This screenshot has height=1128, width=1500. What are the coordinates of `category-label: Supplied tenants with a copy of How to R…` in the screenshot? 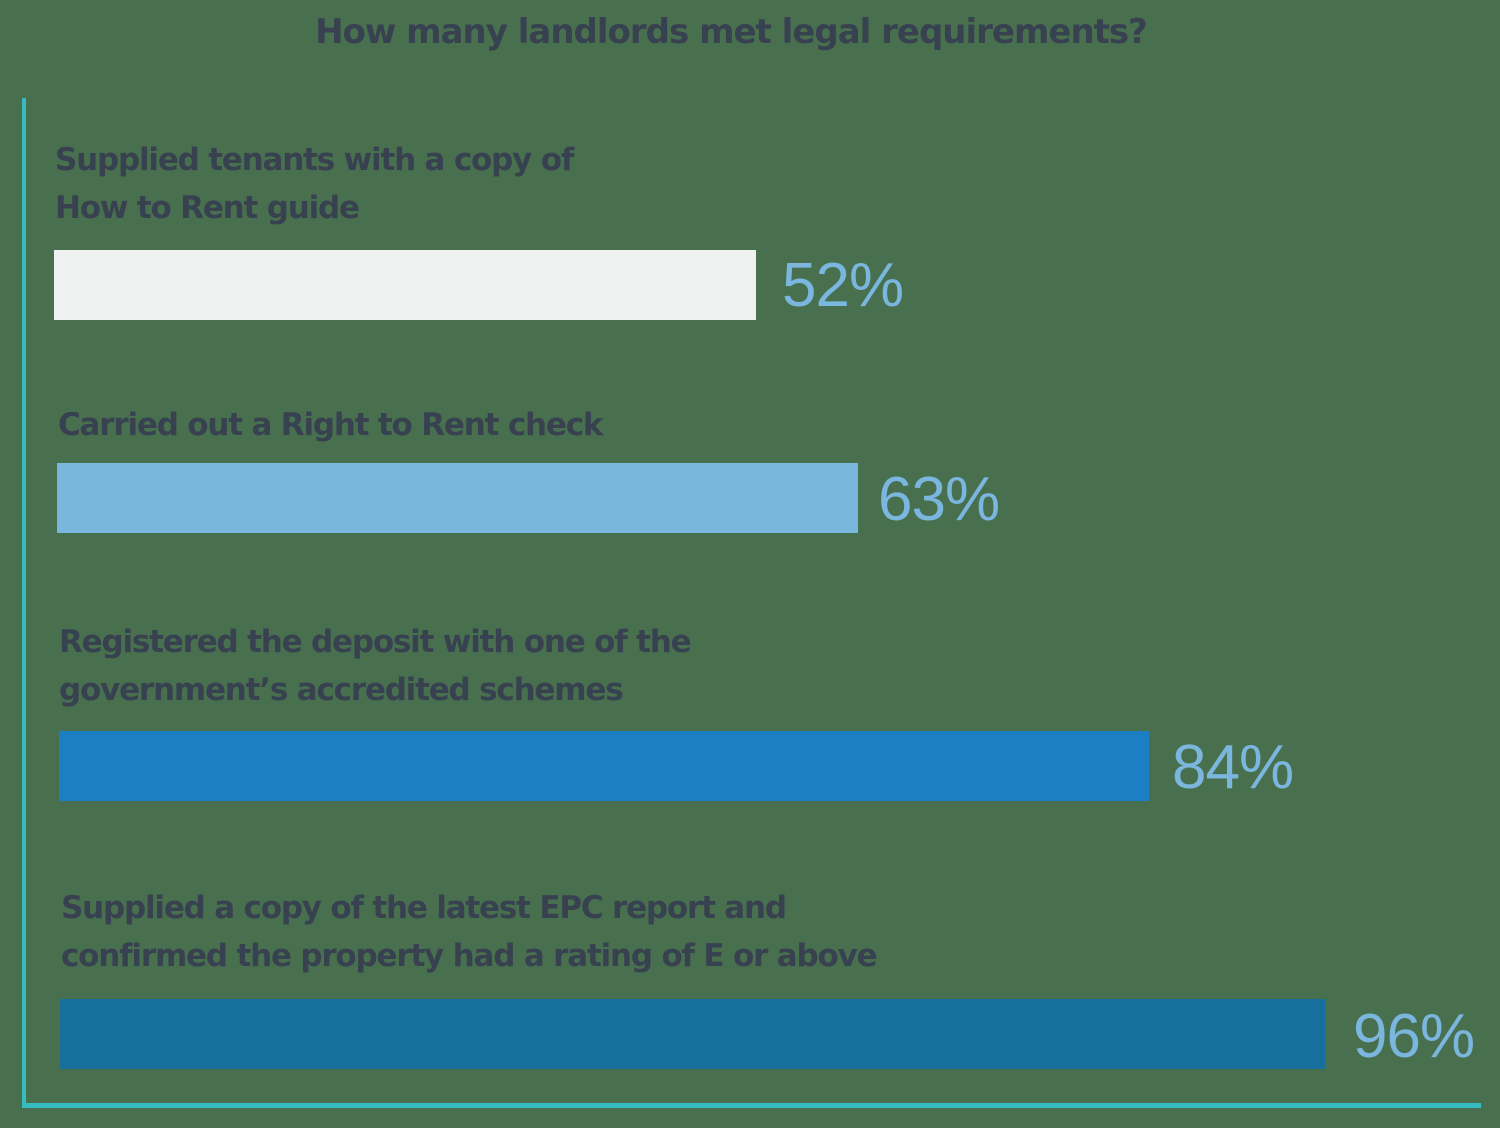 It's located at (314, 184).